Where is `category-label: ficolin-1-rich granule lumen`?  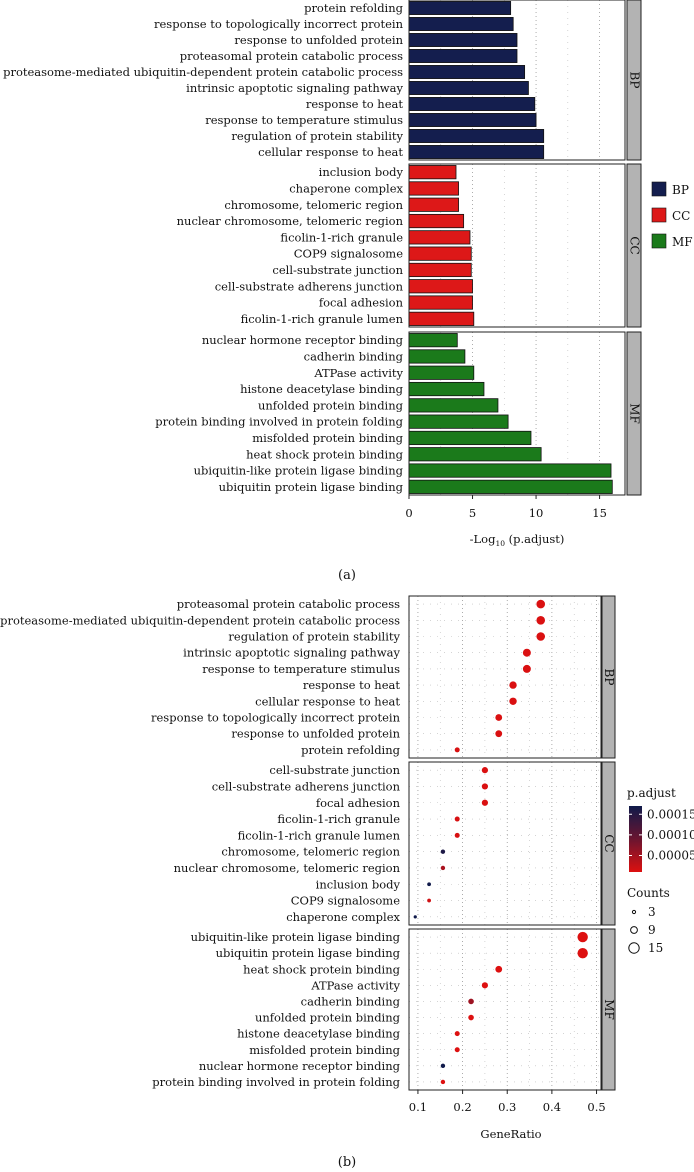 category-label: ficolin-1-rich granule lumen is located at coordinates (319, 835).